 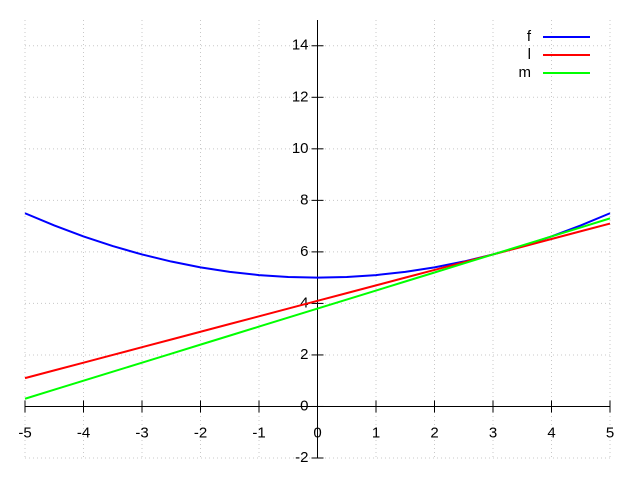 What do you see at coordinates (525, 72) in the screenshot?
I see `legend-label: m` at bounding box center [525, 72].